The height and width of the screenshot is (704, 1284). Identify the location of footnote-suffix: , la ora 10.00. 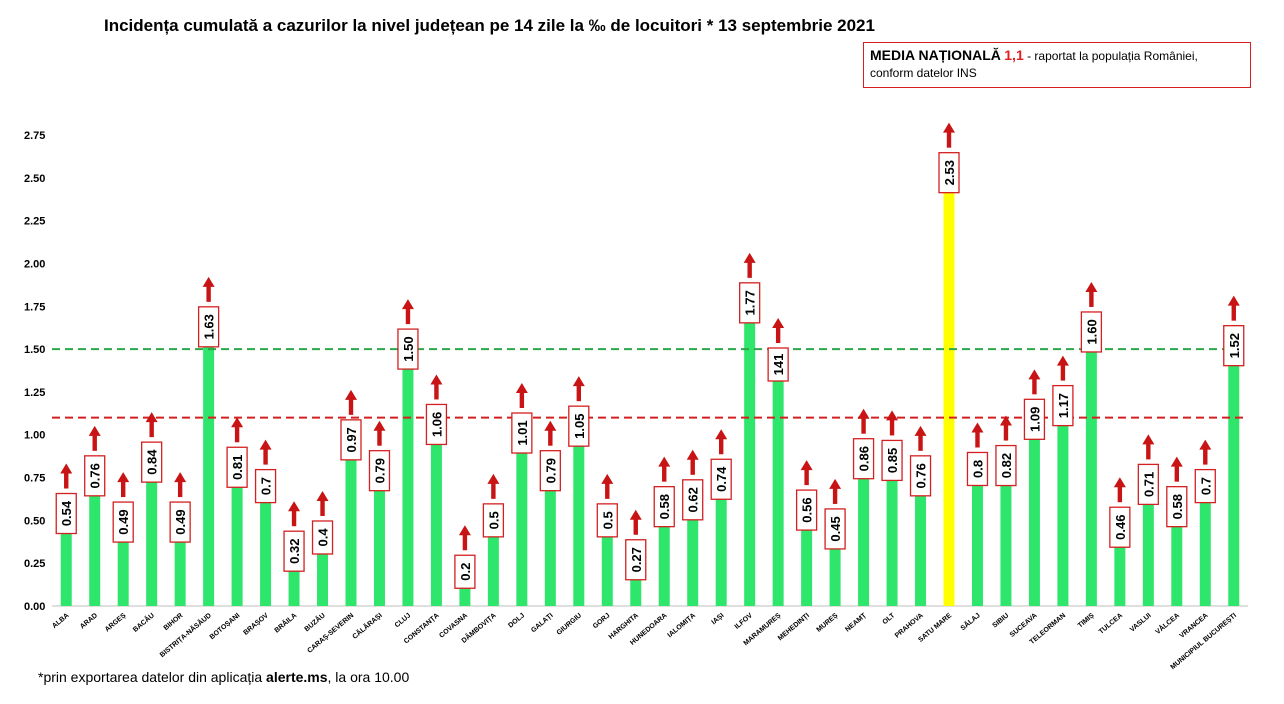
(368, 677).